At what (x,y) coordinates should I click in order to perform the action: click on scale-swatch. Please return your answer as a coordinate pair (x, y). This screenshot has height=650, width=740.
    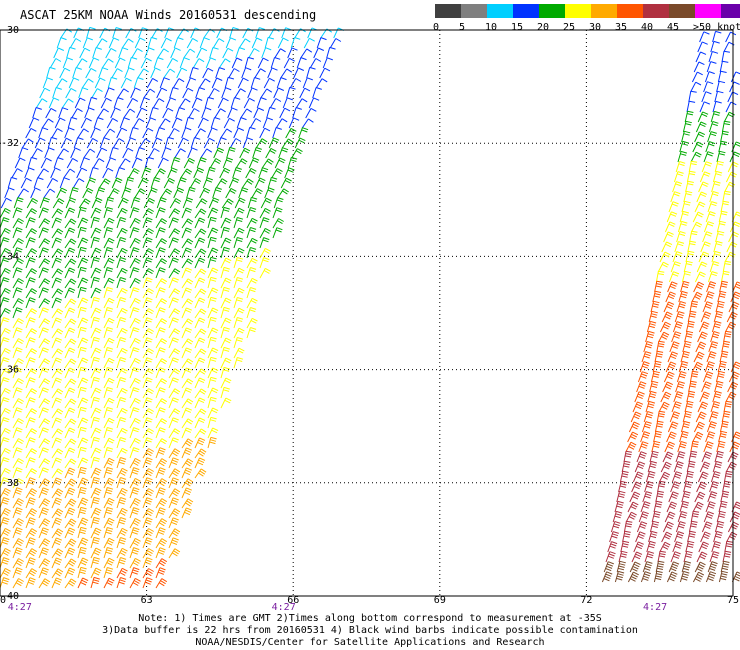
    Looking at the image, I should click on (552, 11).